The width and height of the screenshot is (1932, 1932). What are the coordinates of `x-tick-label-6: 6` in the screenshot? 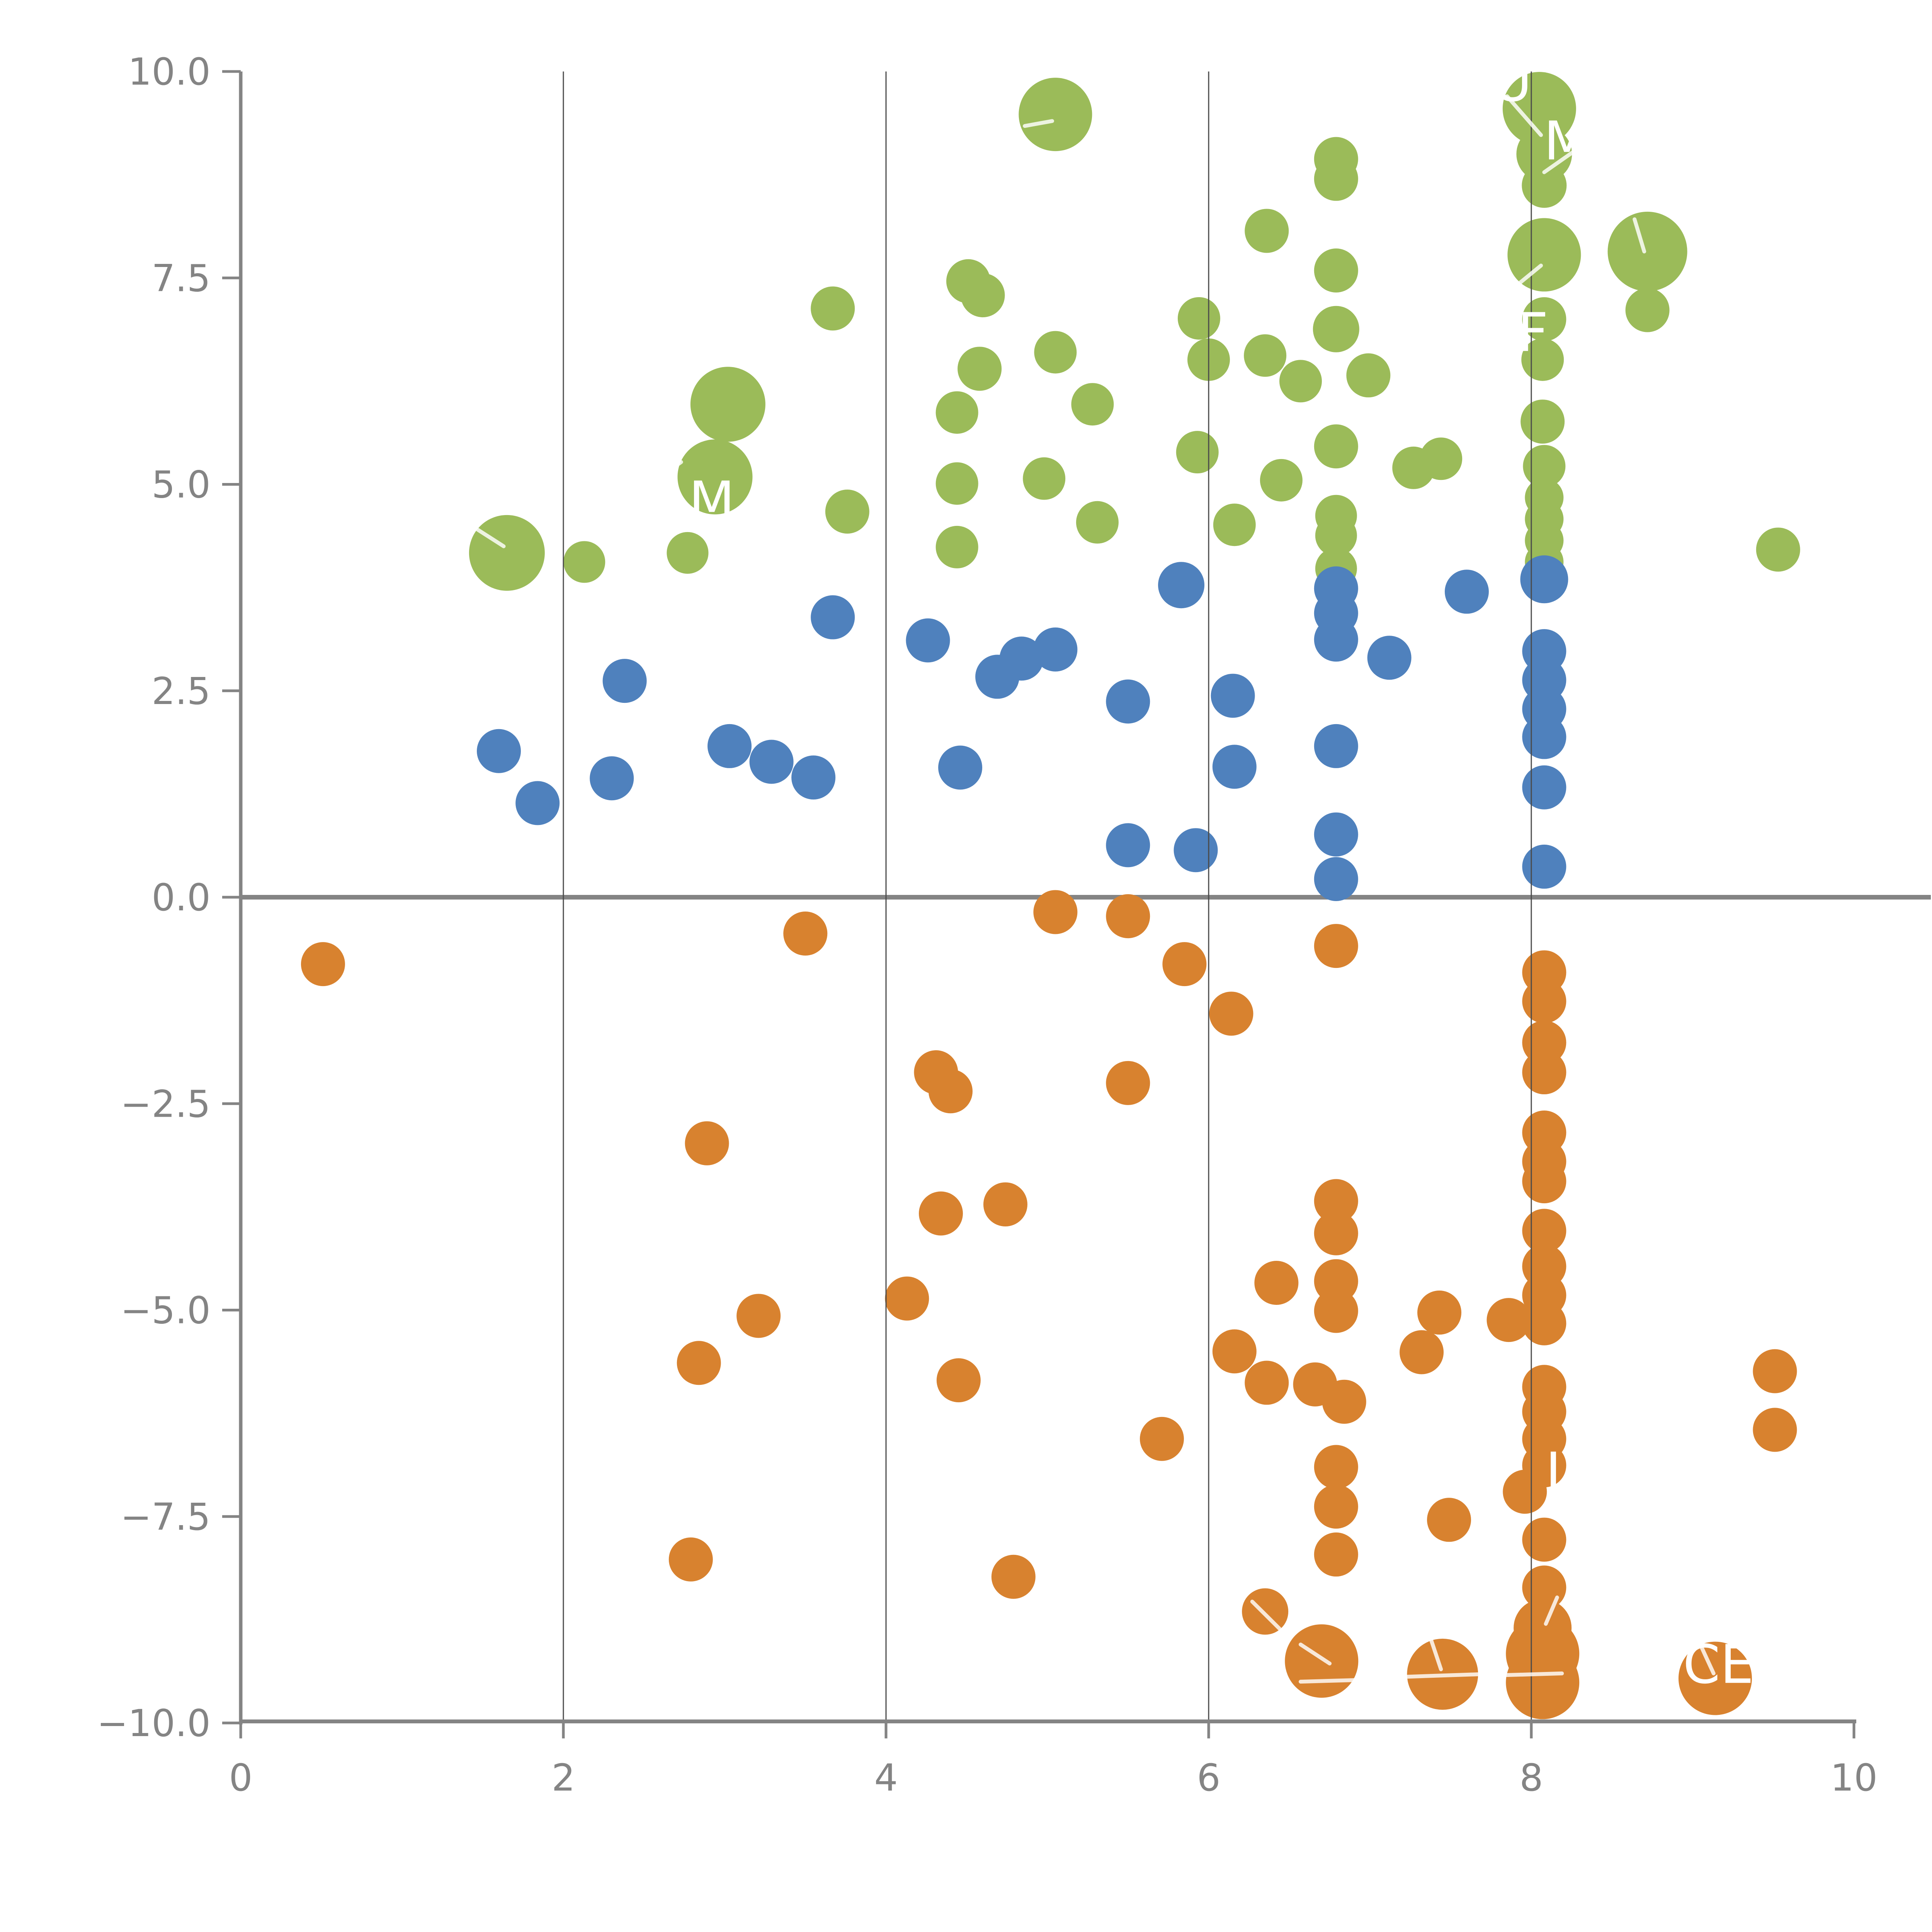 It's located at (1208, 1778).